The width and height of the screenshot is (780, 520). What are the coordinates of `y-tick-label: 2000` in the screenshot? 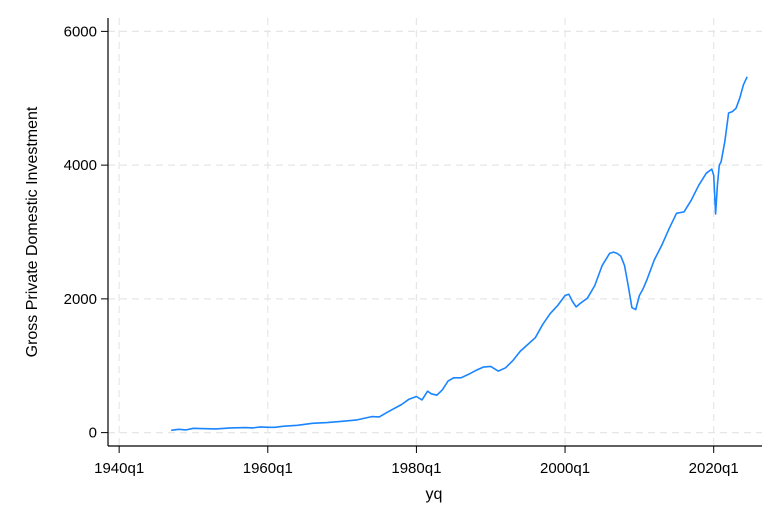 It's located at (80, 299).